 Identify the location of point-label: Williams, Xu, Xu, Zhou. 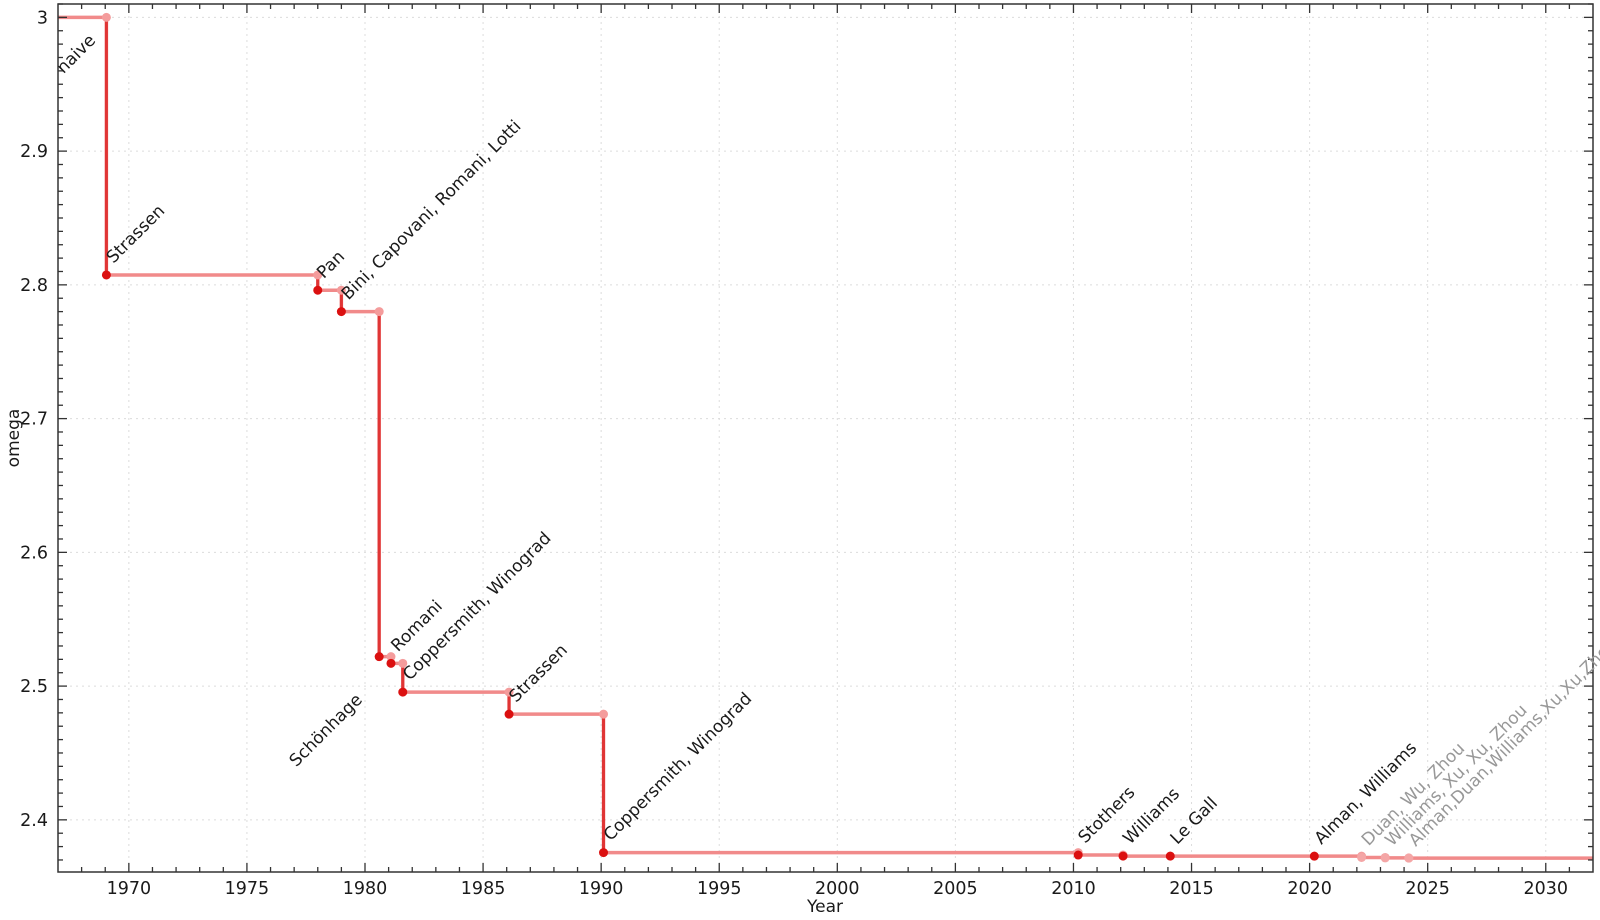
(1457, 775).